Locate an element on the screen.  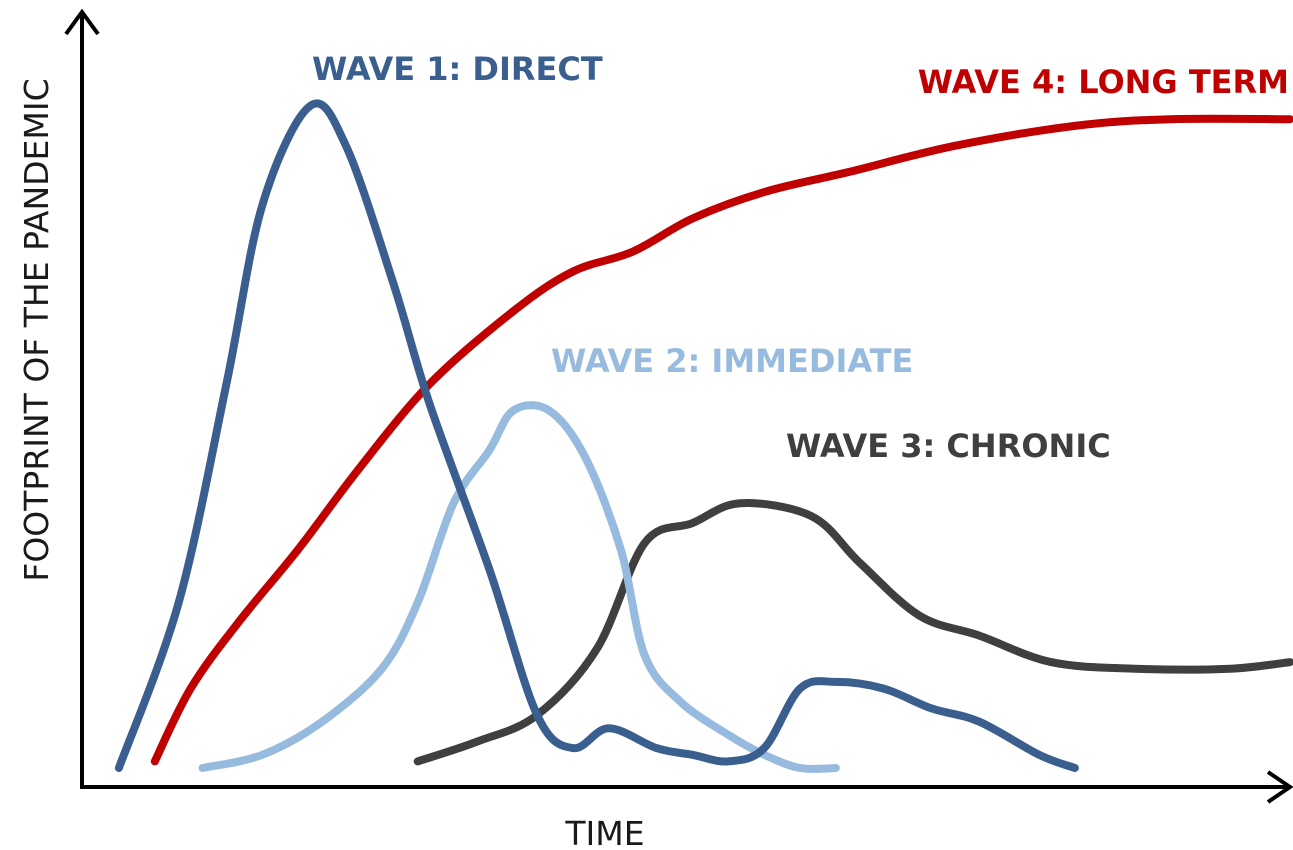
x-axis-label: TIME is located at coordinates (604, 832).